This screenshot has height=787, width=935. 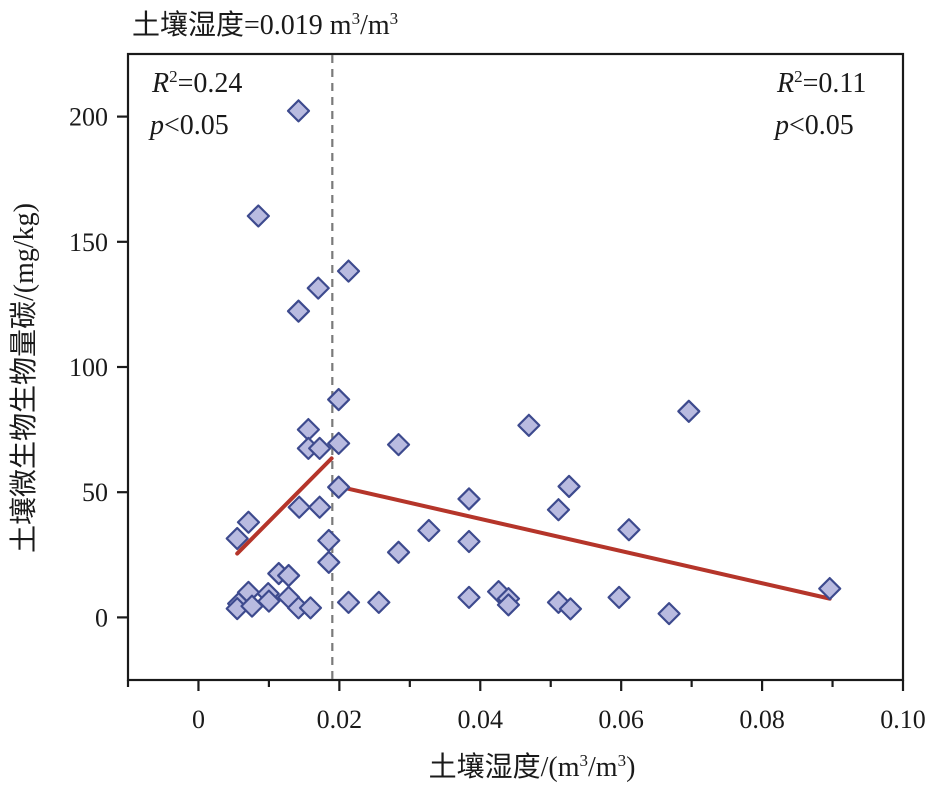 What do you see at coordinates (821, 83) in the screenshot?
I see `right-r2-annotation: R2=0.11` at bounding box center [821, 83].